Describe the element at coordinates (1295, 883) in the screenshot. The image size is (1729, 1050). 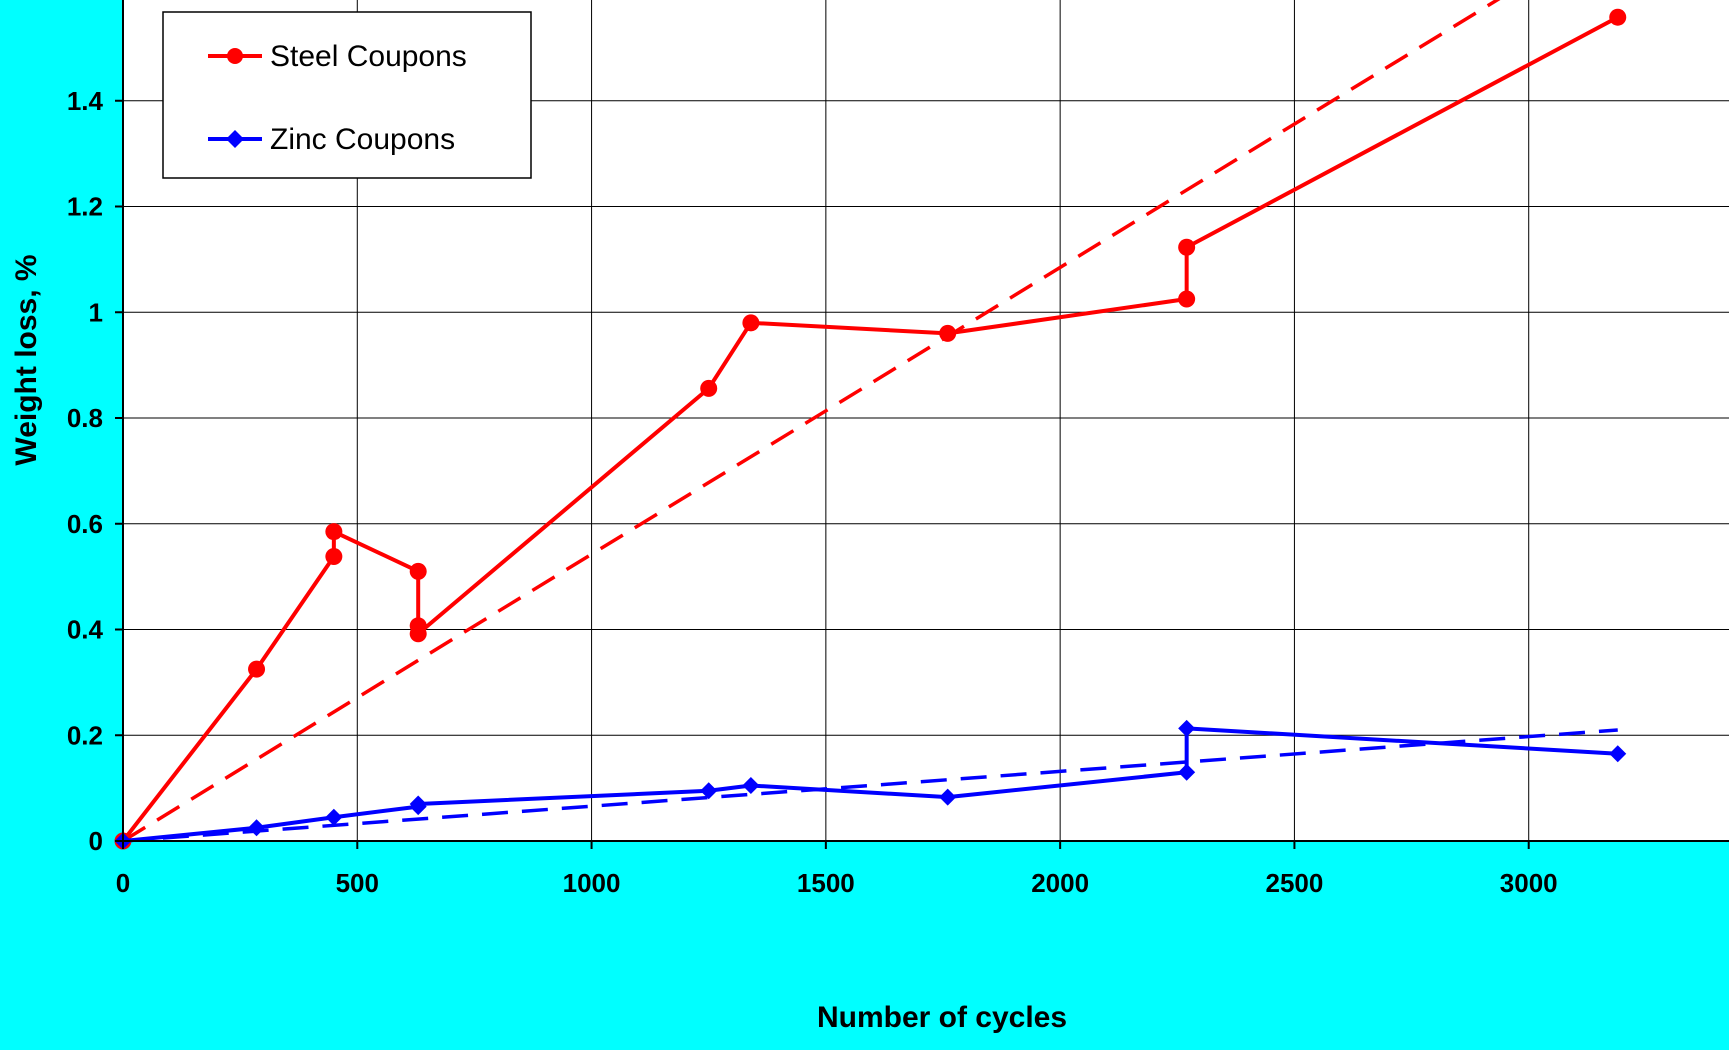
I see `x-tick-label: 2500` at that location.